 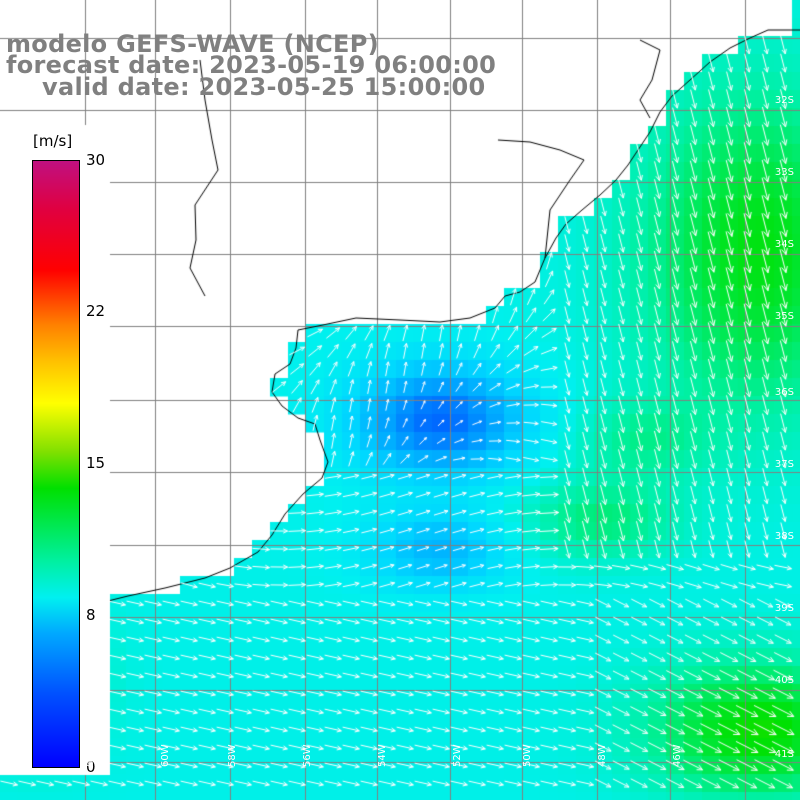 I want to click on colorbar-tick-8: 8, so click(x=91, y=615).